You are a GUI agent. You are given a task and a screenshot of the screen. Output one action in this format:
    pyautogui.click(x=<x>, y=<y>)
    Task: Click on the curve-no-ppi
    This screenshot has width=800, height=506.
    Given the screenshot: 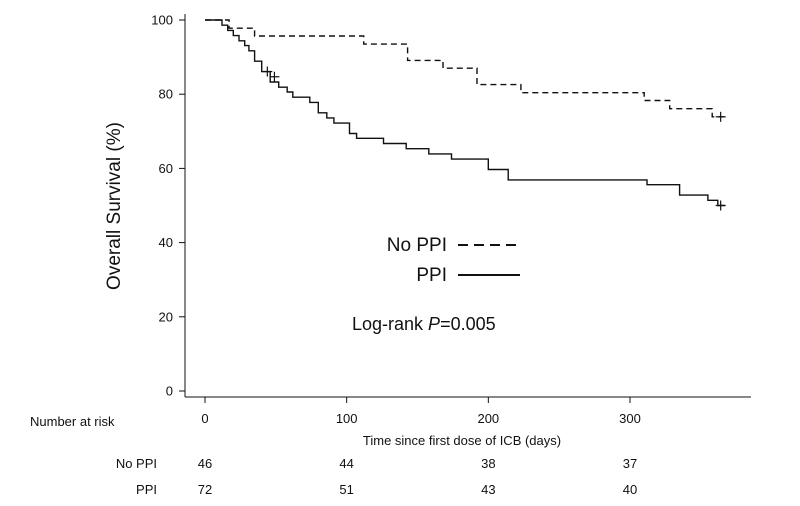 What is the action you would take?
    pyautogui.click(x=465, y=68)
    